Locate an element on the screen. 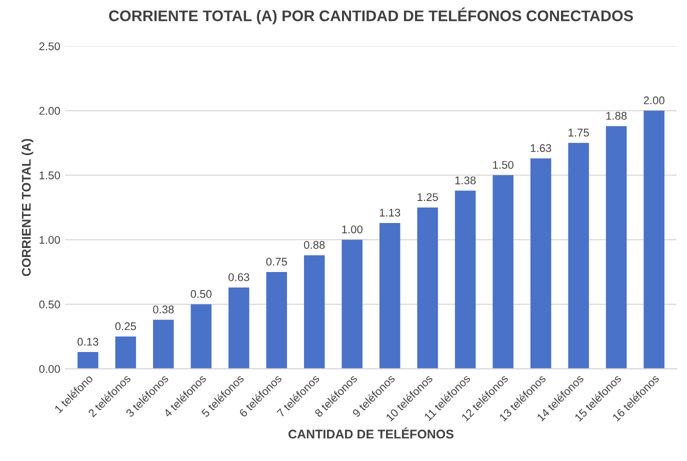 This screenshot has height=461, width=687. data-label: 1.75 is located at coordinates (578, 132).